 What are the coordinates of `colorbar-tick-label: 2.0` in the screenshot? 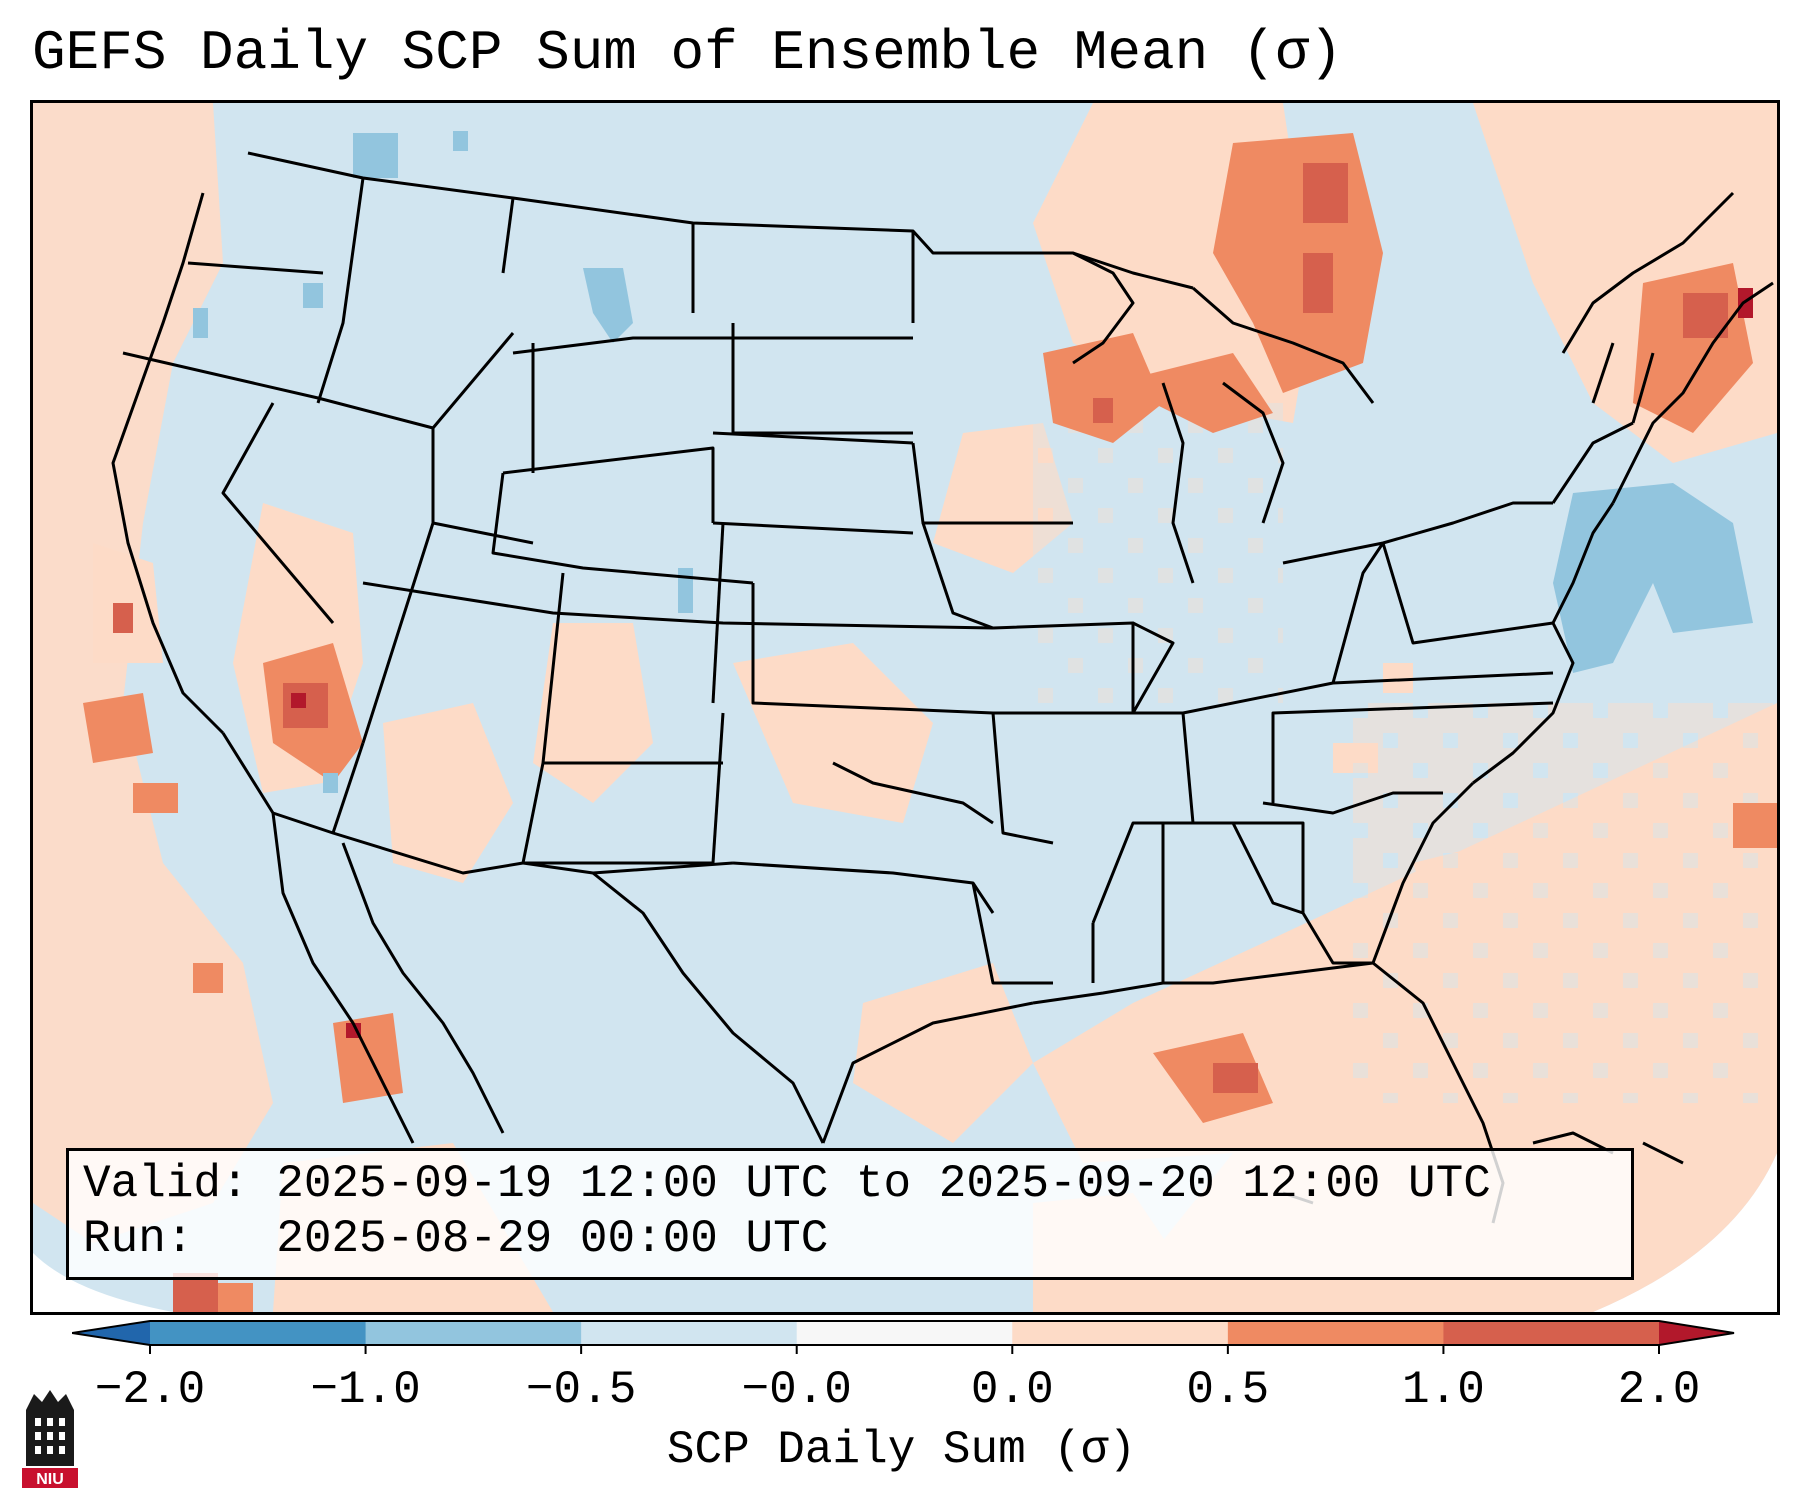 It's located at (1659, 1390).